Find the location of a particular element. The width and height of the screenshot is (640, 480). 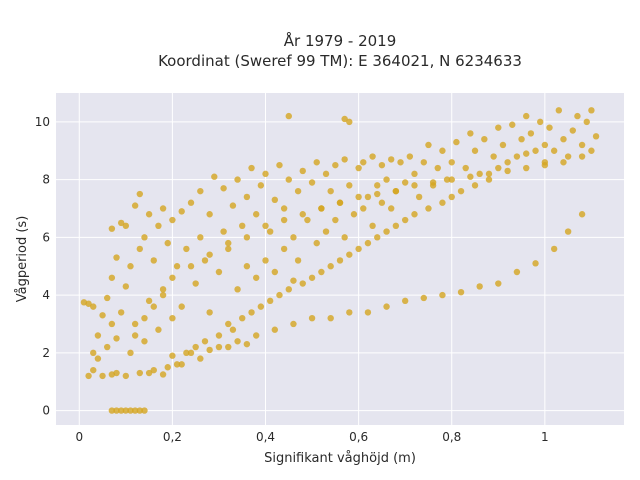

x-tick-label: 0,8 is located at coordinates (451, 437).